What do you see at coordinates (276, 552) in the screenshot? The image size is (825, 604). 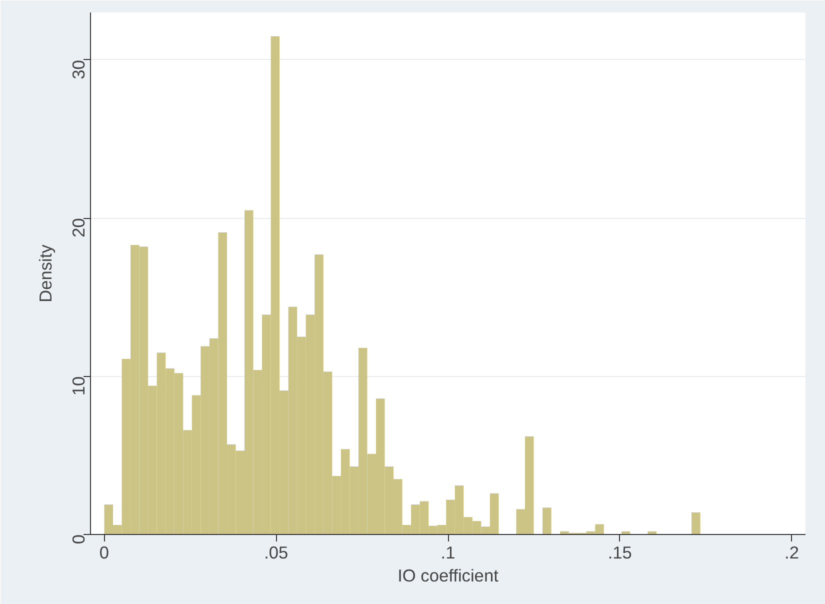 I see `x-tick-label: .05` at bounding box center [276, 552].